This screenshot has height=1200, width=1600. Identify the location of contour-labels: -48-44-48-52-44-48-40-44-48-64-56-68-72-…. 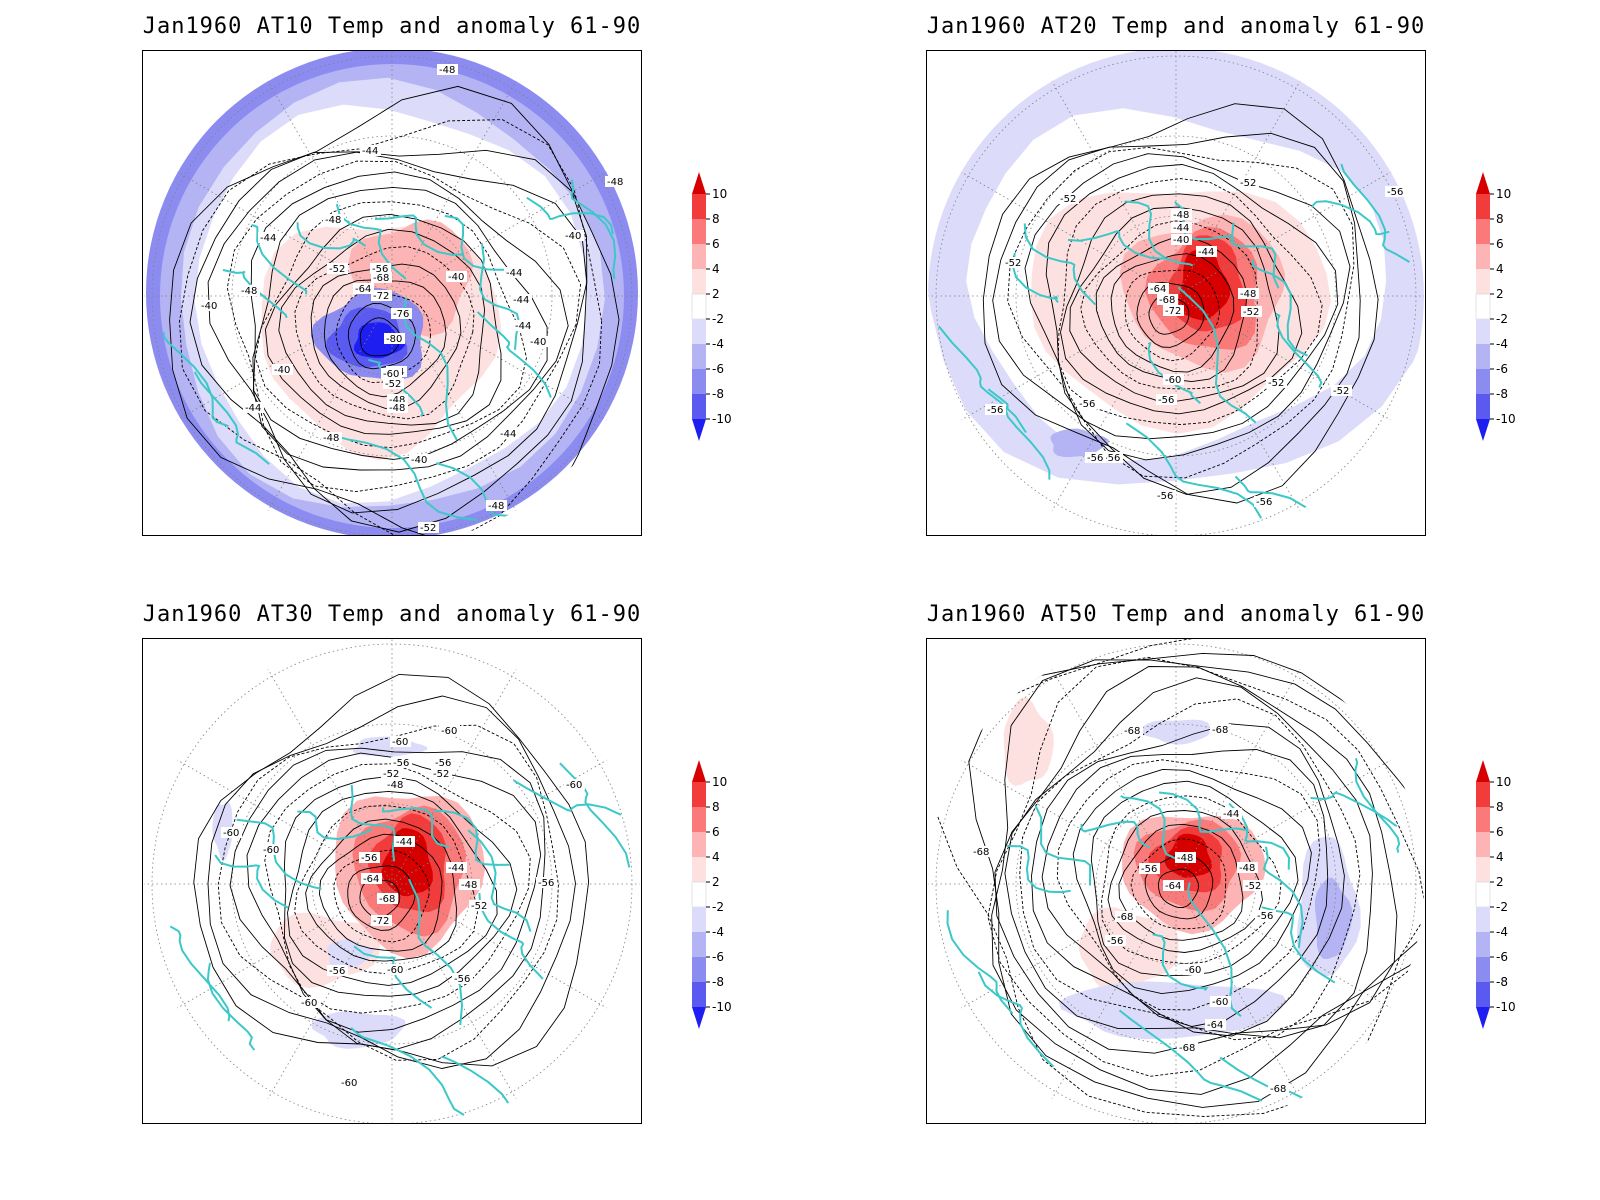
(412, 299).